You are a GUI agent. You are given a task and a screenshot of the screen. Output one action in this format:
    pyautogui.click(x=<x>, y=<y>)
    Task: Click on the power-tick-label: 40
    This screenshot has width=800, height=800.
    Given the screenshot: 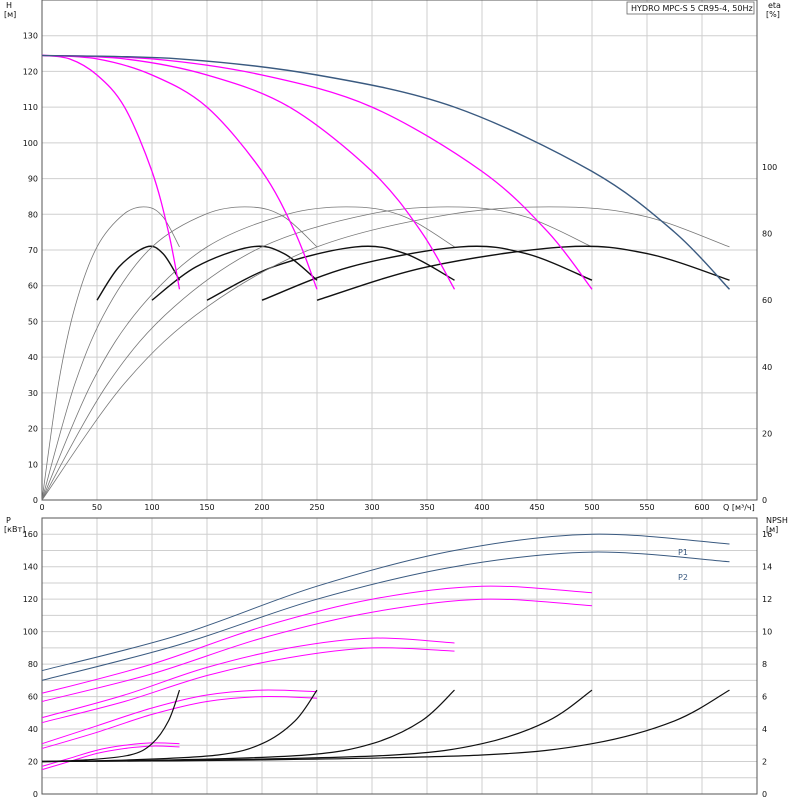 What is the action you would take?
    pyautogui.click(x=33, y=729)
    